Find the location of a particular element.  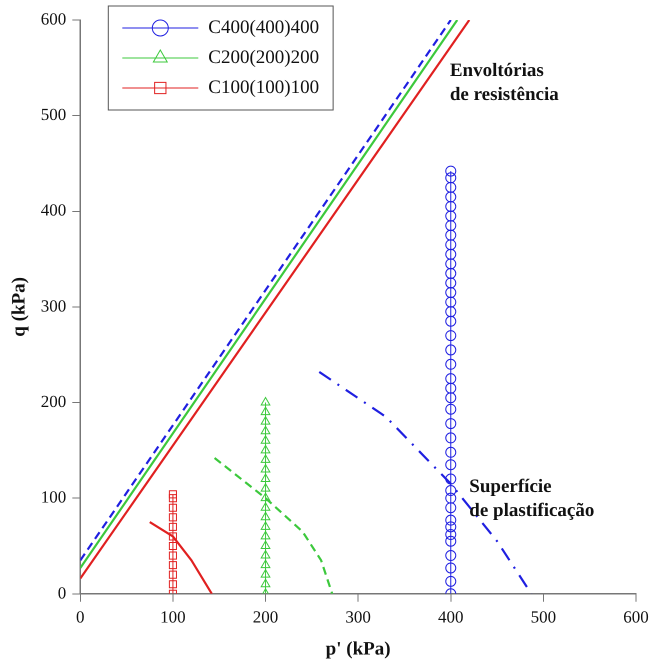

y-tick-label: 300 is located at coordinates (53, 306).